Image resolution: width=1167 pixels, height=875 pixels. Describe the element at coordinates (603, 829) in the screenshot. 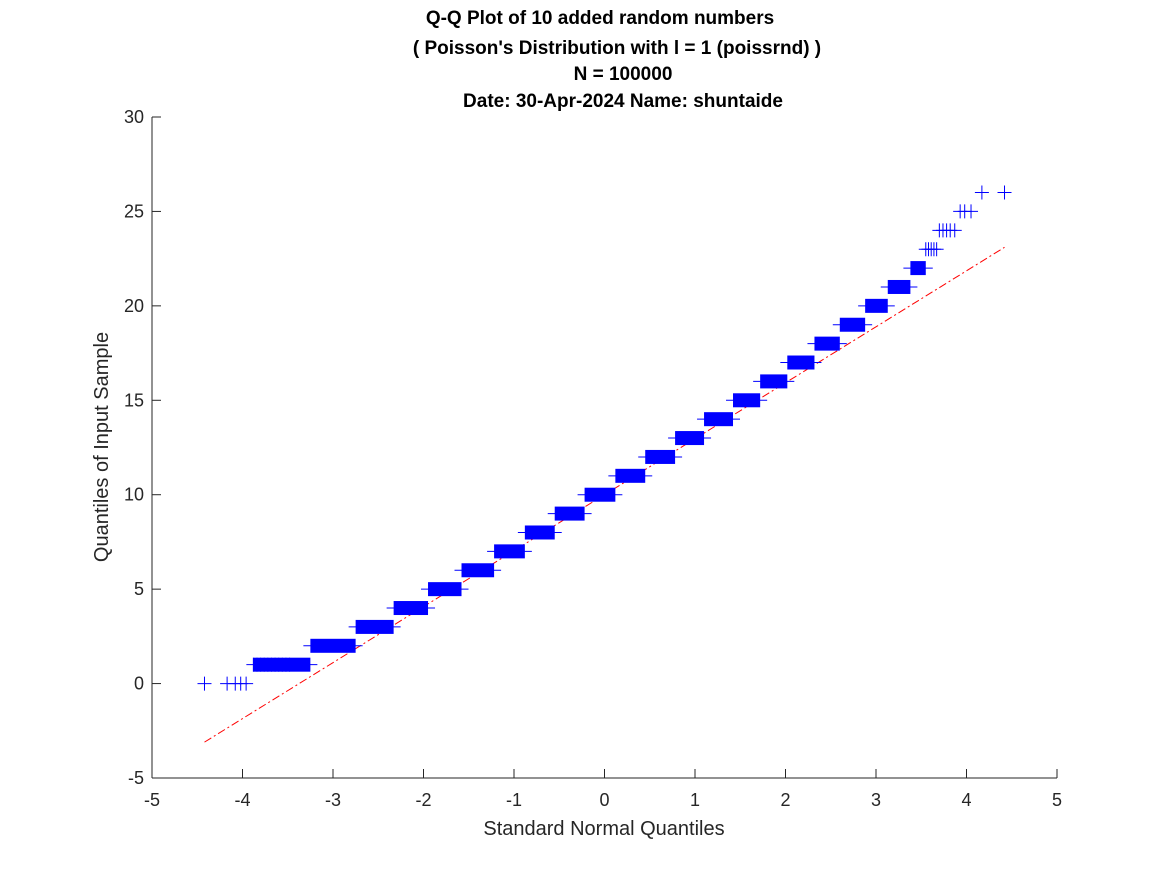

I see `x-axis-label: Standard Normal Quantiles` at that location.